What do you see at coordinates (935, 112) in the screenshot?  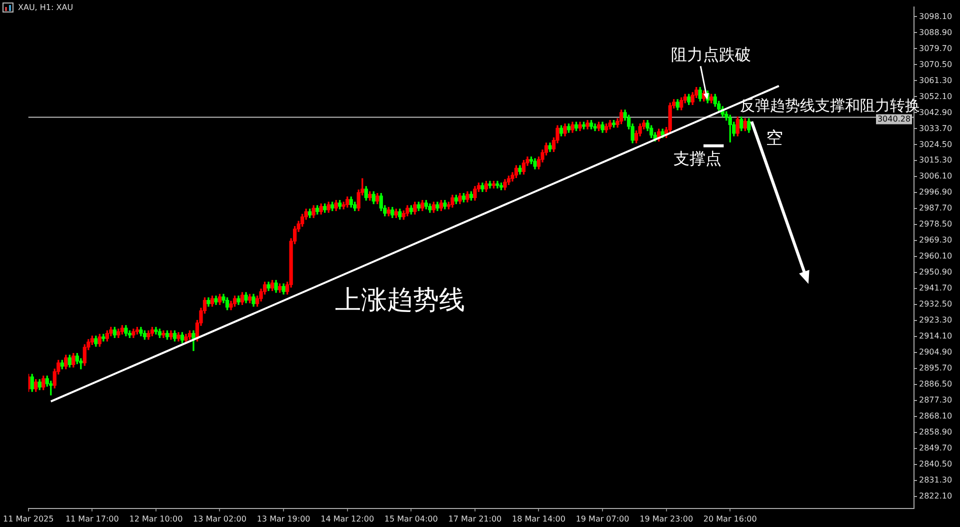 I see `y-tick-label: 3042.90` at bounding box center [935, 112].